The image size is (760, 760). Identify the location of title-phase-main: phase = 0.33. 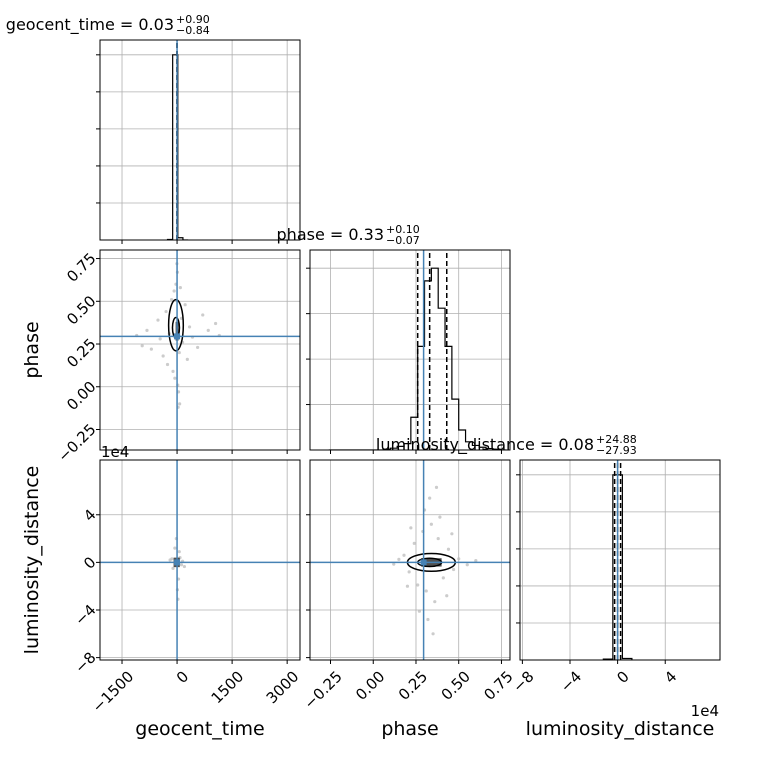
(330, 234).